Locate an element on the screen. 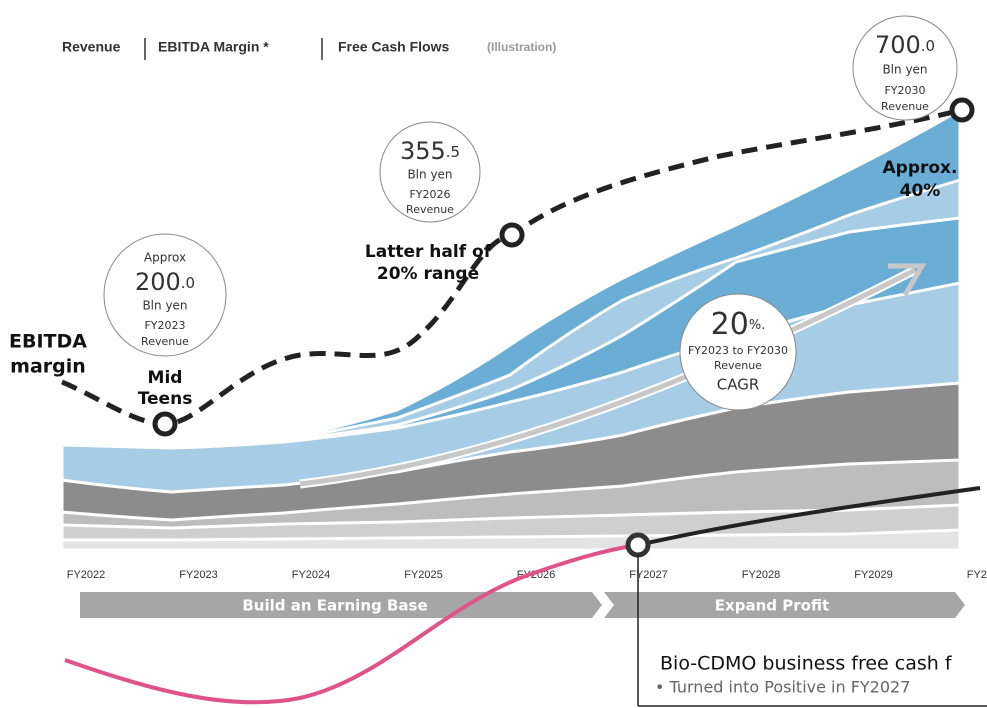  fcf-title: Bio-CDMO business free cash f is located at coordinates (806, 664).